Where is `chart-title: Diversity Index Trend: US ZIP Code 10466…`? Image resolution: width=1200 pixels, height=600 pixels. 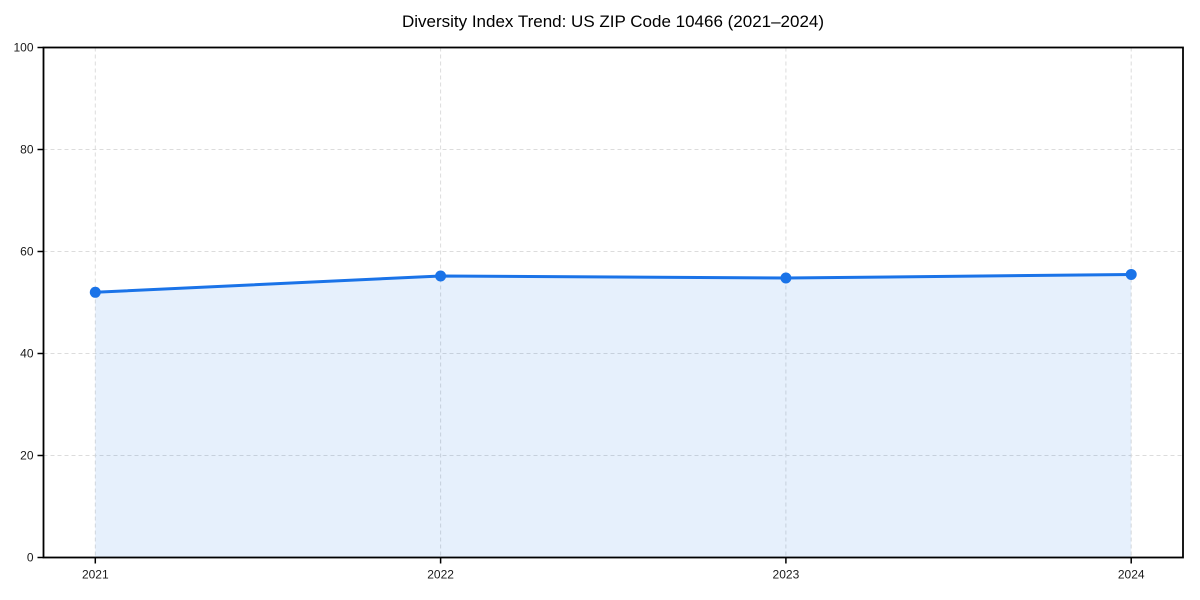 chart-title: Diversity Index Trend: US ZIP Code 10466… is located at coordinates (613, 21).